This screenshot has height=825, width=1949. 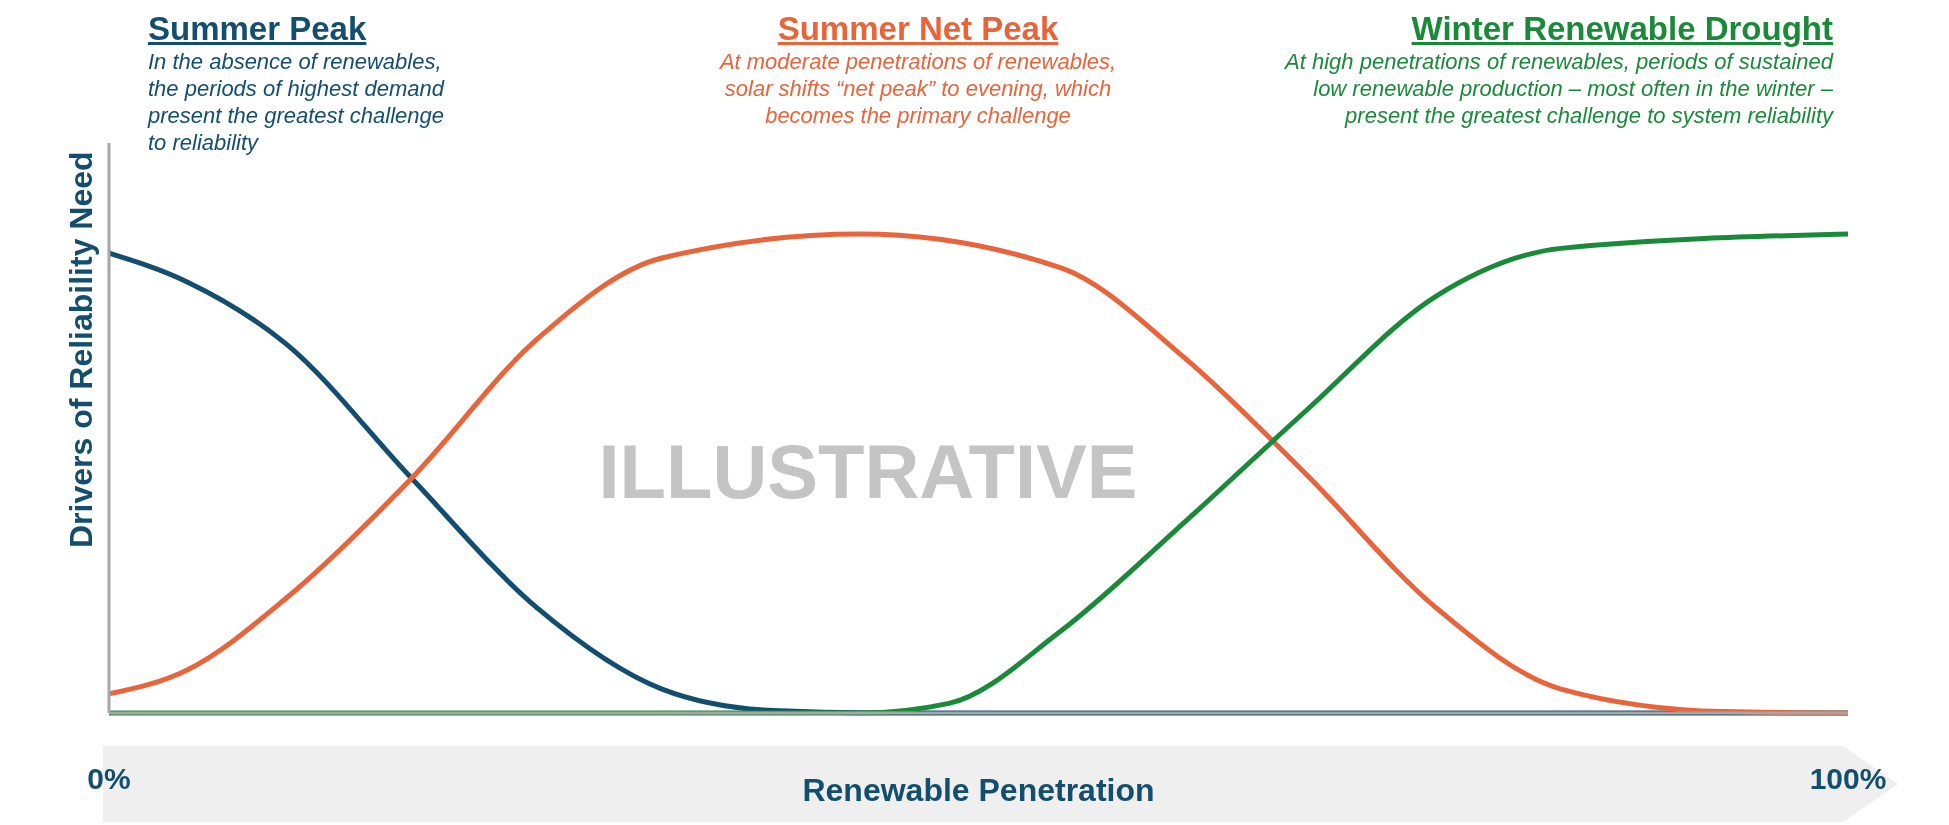 What do you see at coordinates (109, 778) in the screenshot?
I see `x-tick-label: 0%` at bounding box center [109, 778].